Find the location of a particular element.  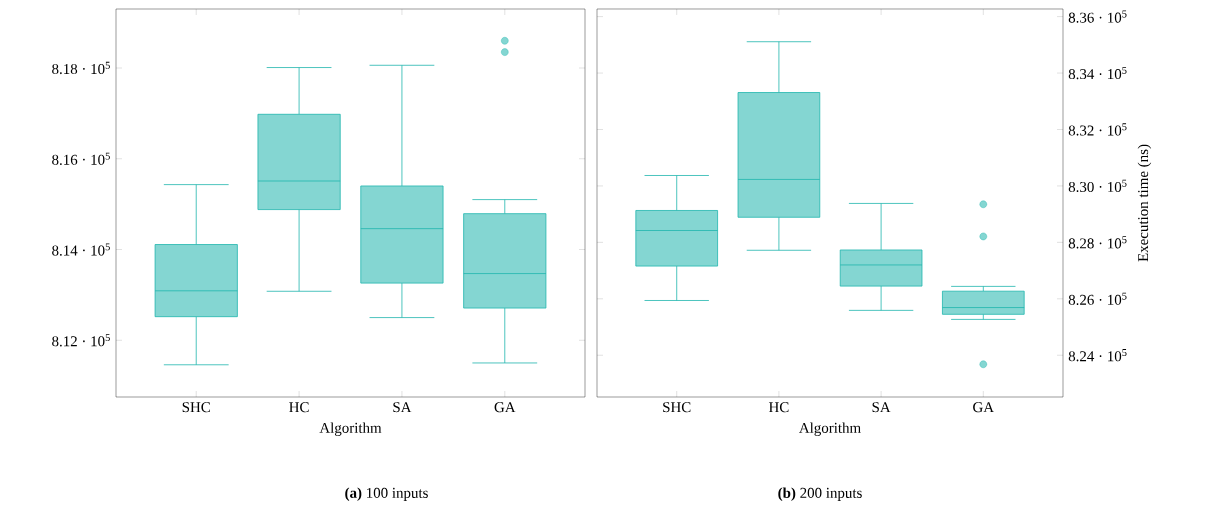

y-tick-label: 8.24 · 10$^{5}$ is located at coordinates (1097, 355).